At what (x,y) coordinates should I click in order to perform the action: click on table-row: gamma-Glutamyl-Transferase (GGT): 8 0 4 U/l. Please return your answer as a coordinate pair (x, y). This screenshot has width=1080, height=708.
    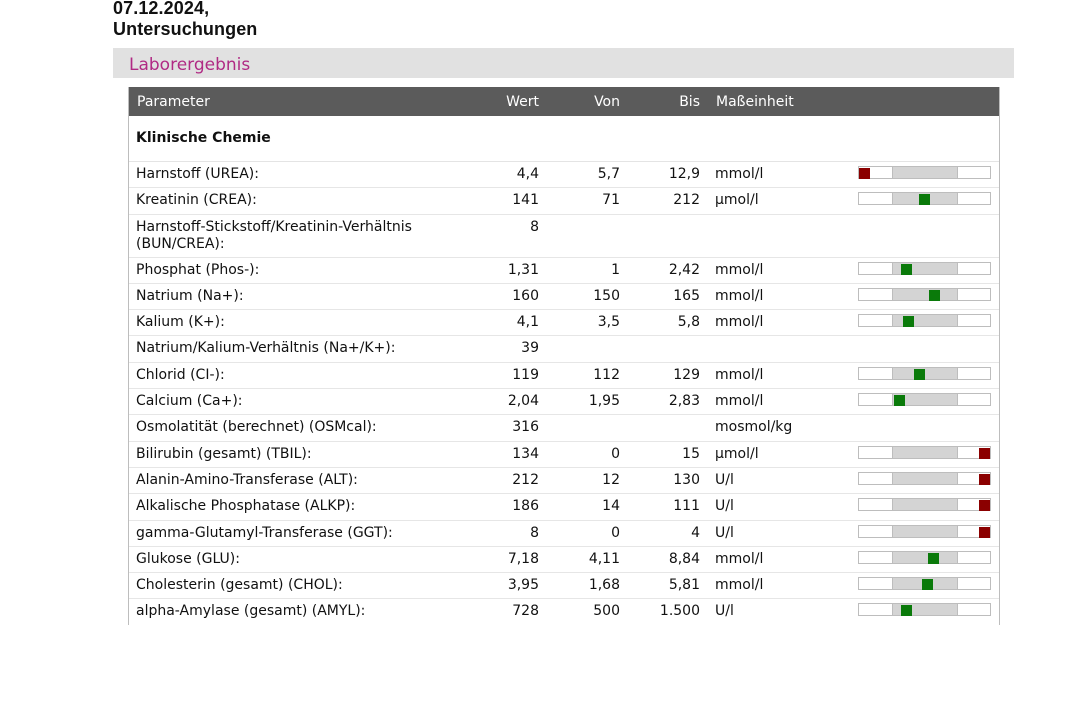
    Looking at the image, I should click on (564, 534).